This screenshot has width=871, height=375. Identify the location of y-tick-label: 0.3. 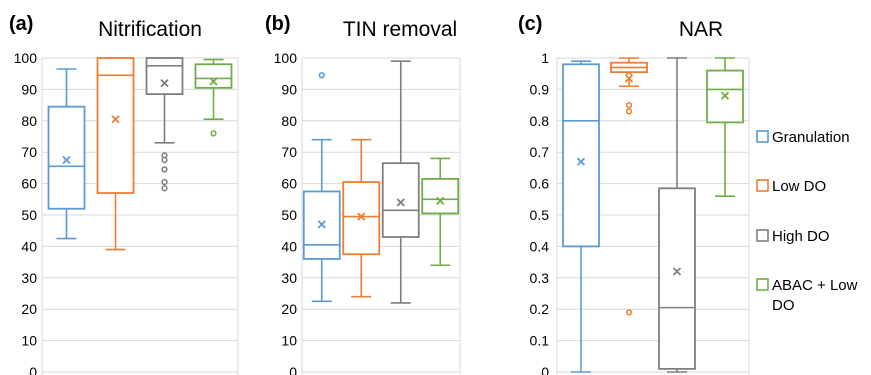
(540, 278).